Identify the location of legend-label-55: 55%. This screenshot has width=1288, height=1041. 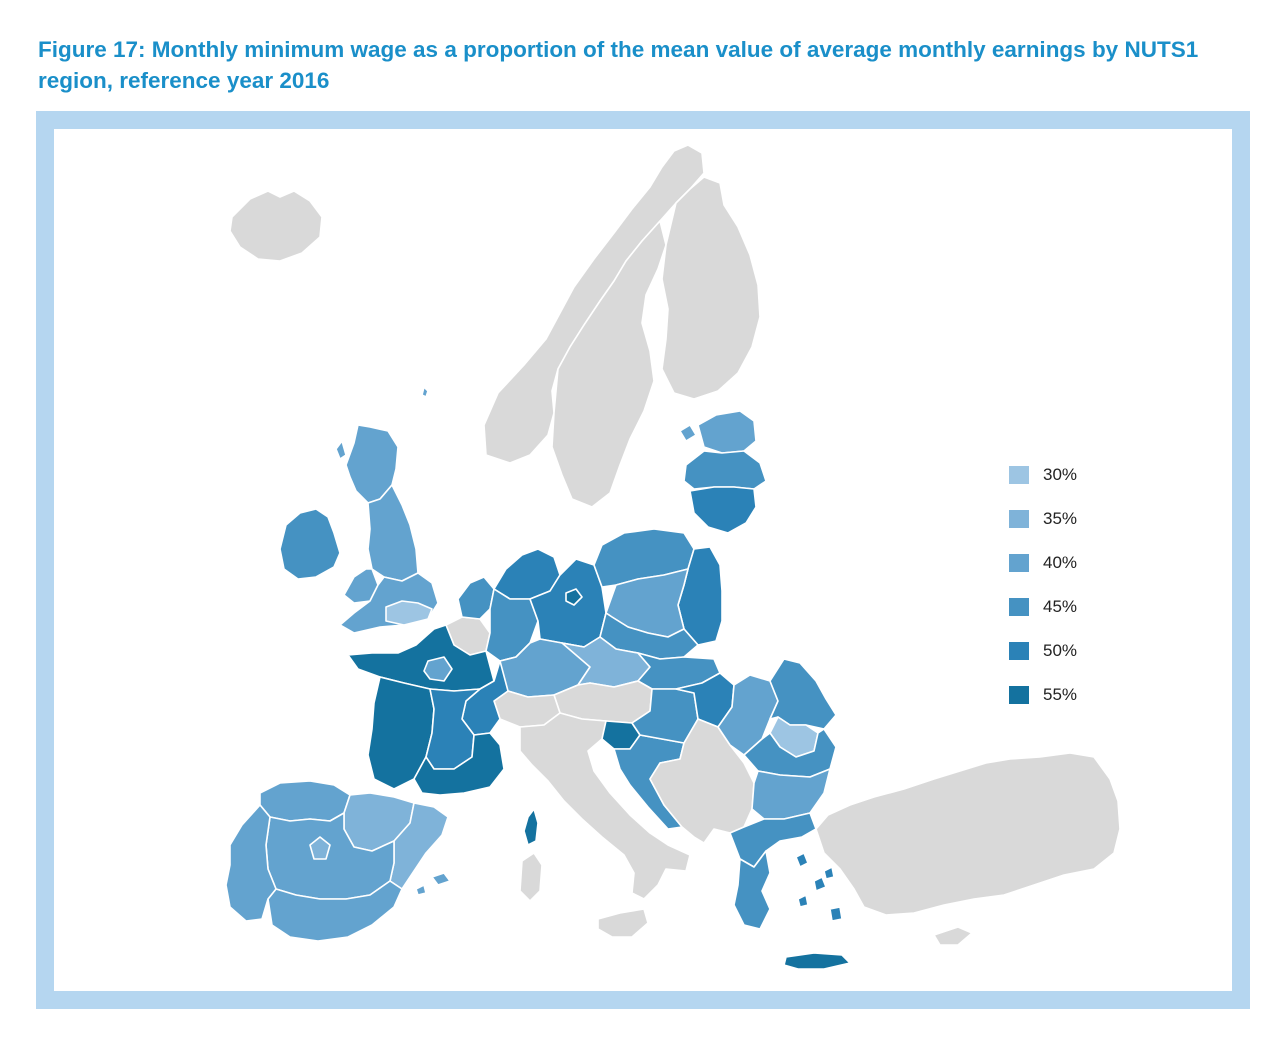
(1060, 694).